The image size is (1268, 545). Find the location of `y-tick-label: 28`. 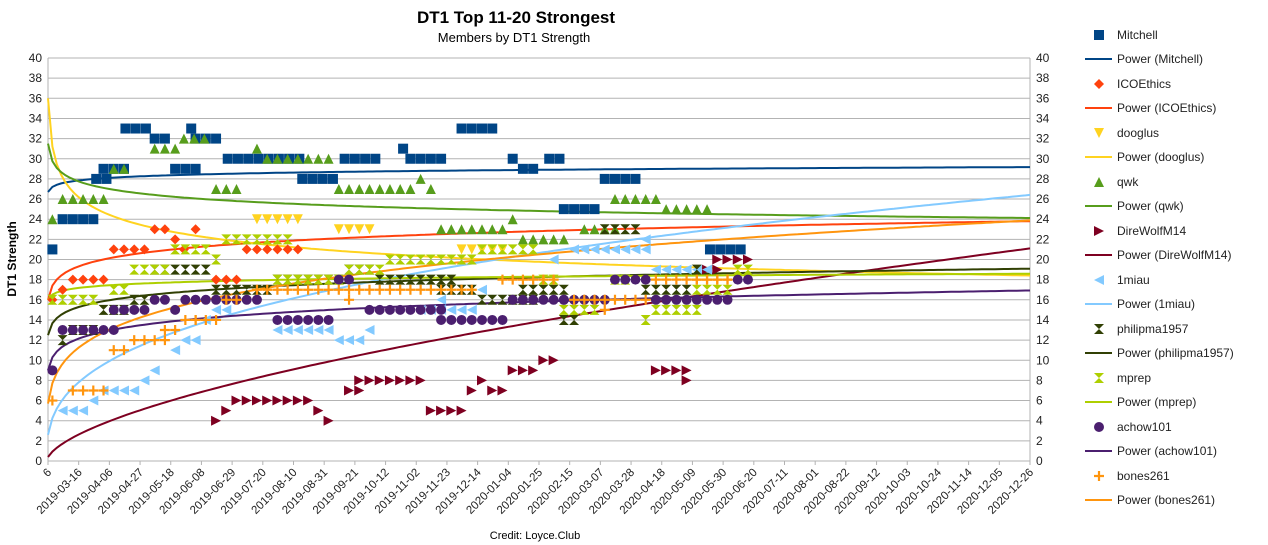

y-tick-label: 28 is located at coordinates (36, 179).